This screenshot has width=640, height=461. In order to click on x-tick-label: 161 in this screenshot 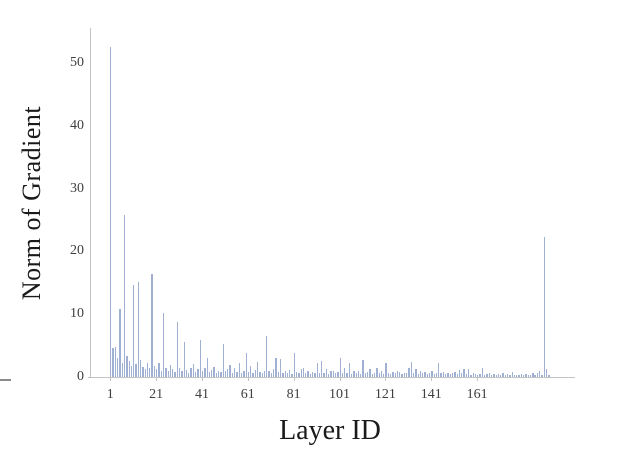, I will do `click(477, 394)`.